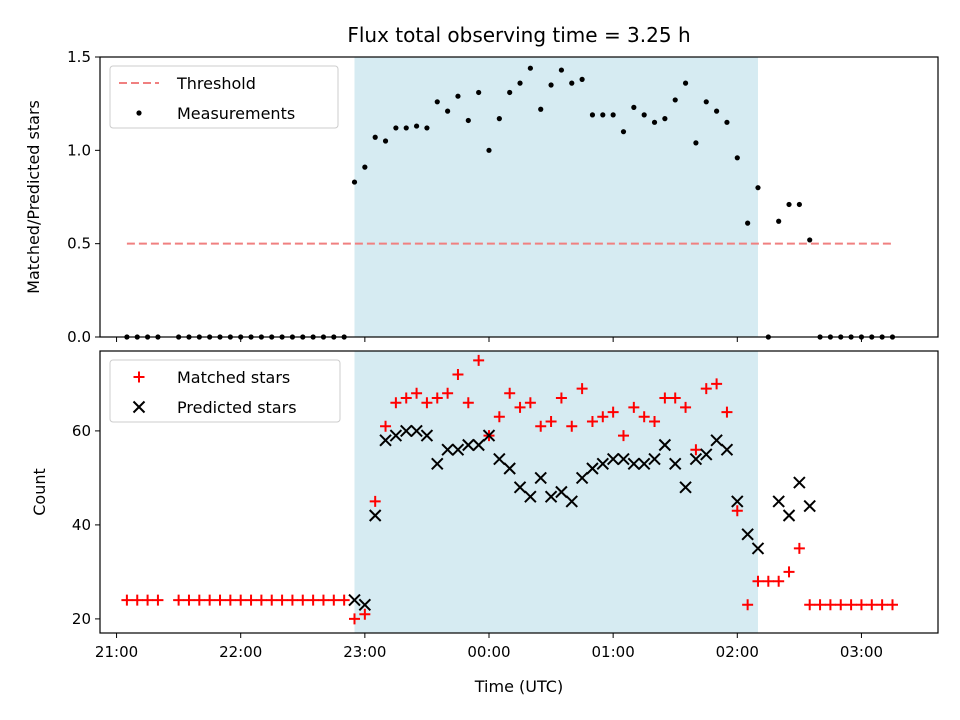 This screenshot has height=720, width=960. Describe the element at coordinates (364, 652) in the screenshot. I see `x-tick-label: 23:00` at that location.